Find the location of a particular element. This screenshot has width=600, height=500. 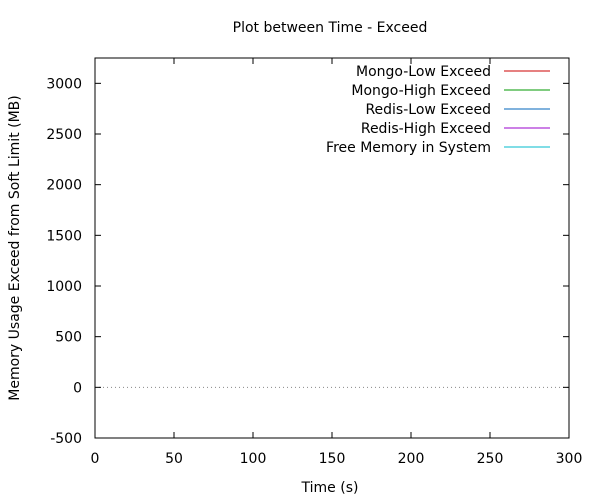

chart-title: Plot between Time - Exceed is located at coordinates (330, 28).